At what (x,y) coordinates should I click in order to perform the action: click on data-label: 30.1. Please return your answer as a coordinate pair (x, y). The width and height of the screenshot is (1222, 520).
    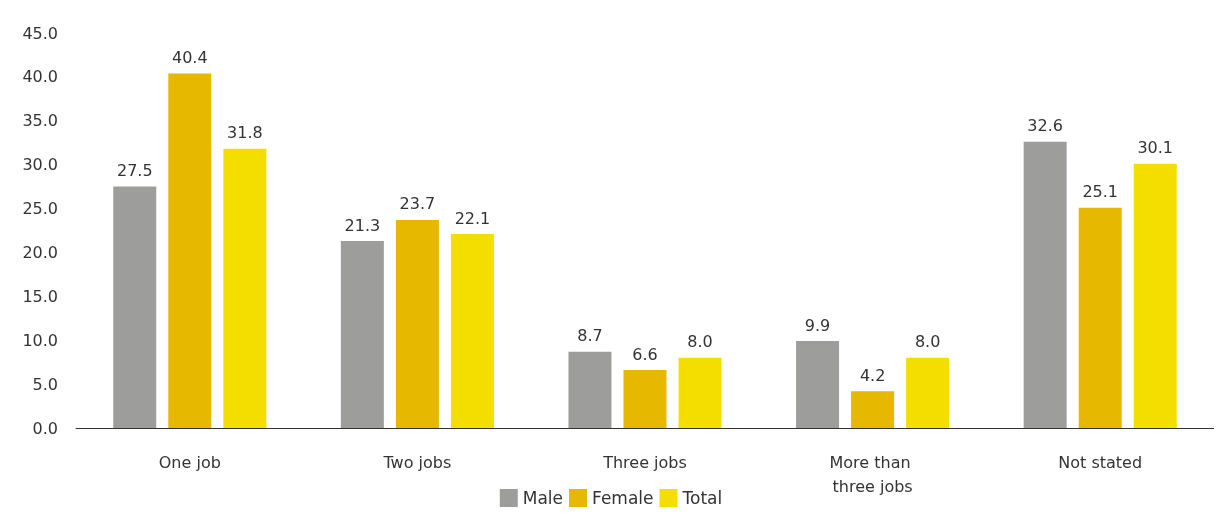
    Looking at the image, I should click on (1155, 148).